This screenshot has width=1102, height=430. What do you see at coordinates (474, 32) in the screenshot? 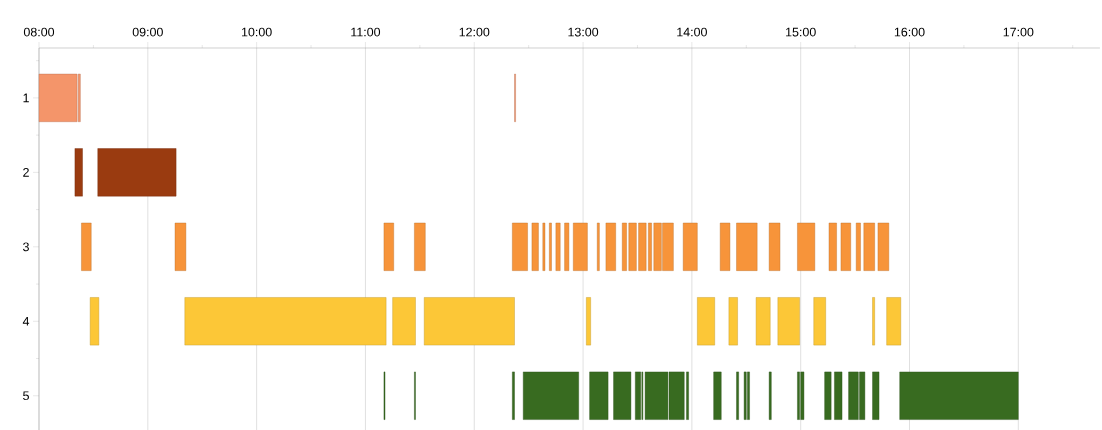
I see `x-tick-label: 12:00` at bounding box center [474, 32].